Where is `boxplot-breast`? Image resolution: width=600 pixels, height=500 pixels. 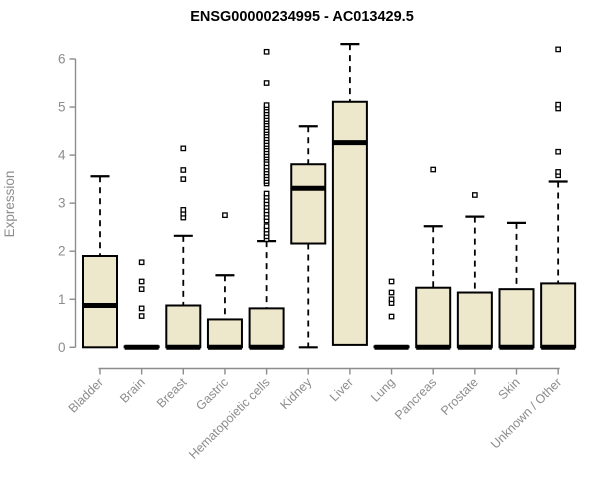
boxplot-breast is located at coordinates (183, 247).